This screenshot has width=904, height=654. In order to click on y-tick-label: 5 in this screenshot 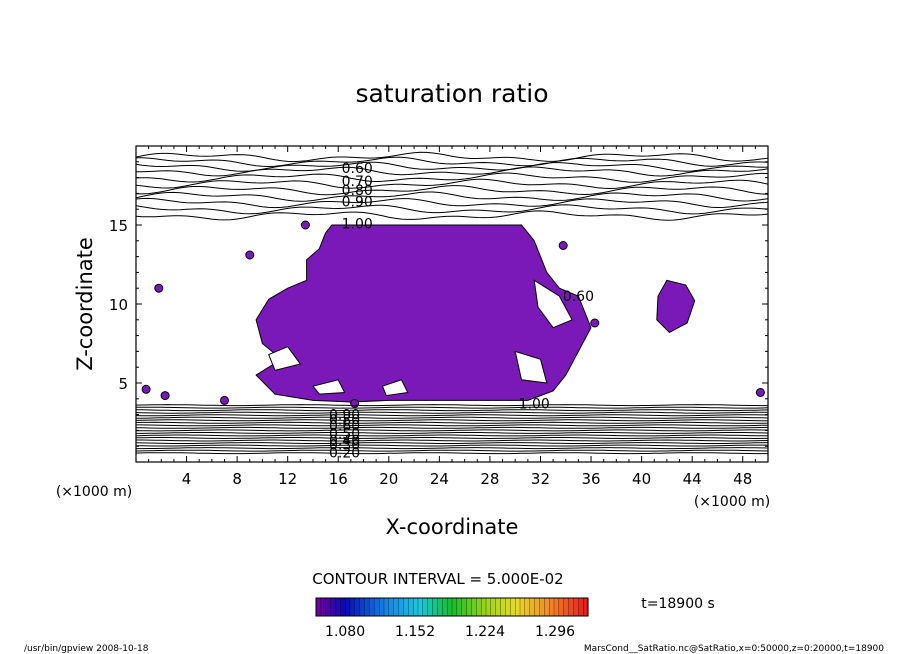, I will do `click(123, 384)`.